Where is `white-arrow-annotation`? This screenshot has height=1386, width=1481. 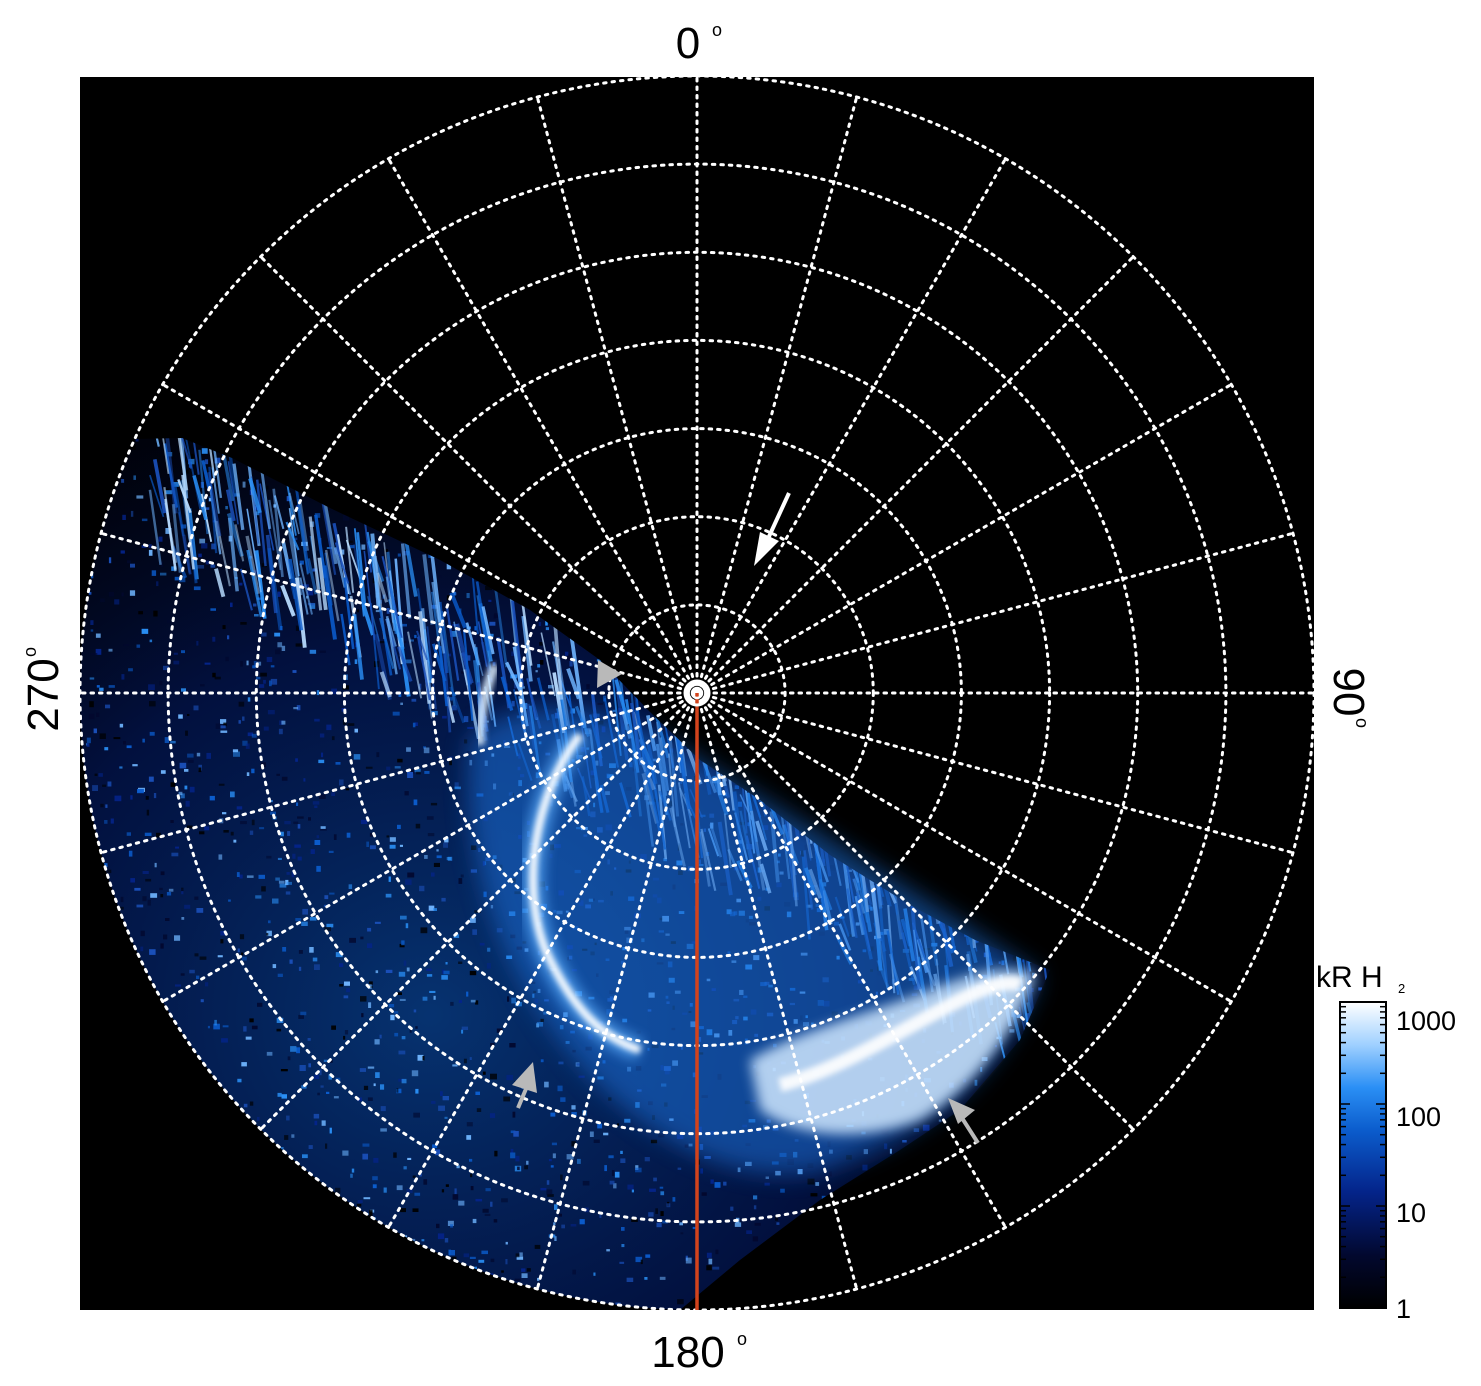 white-arrow-annotation is located at coordinates (772, 529).